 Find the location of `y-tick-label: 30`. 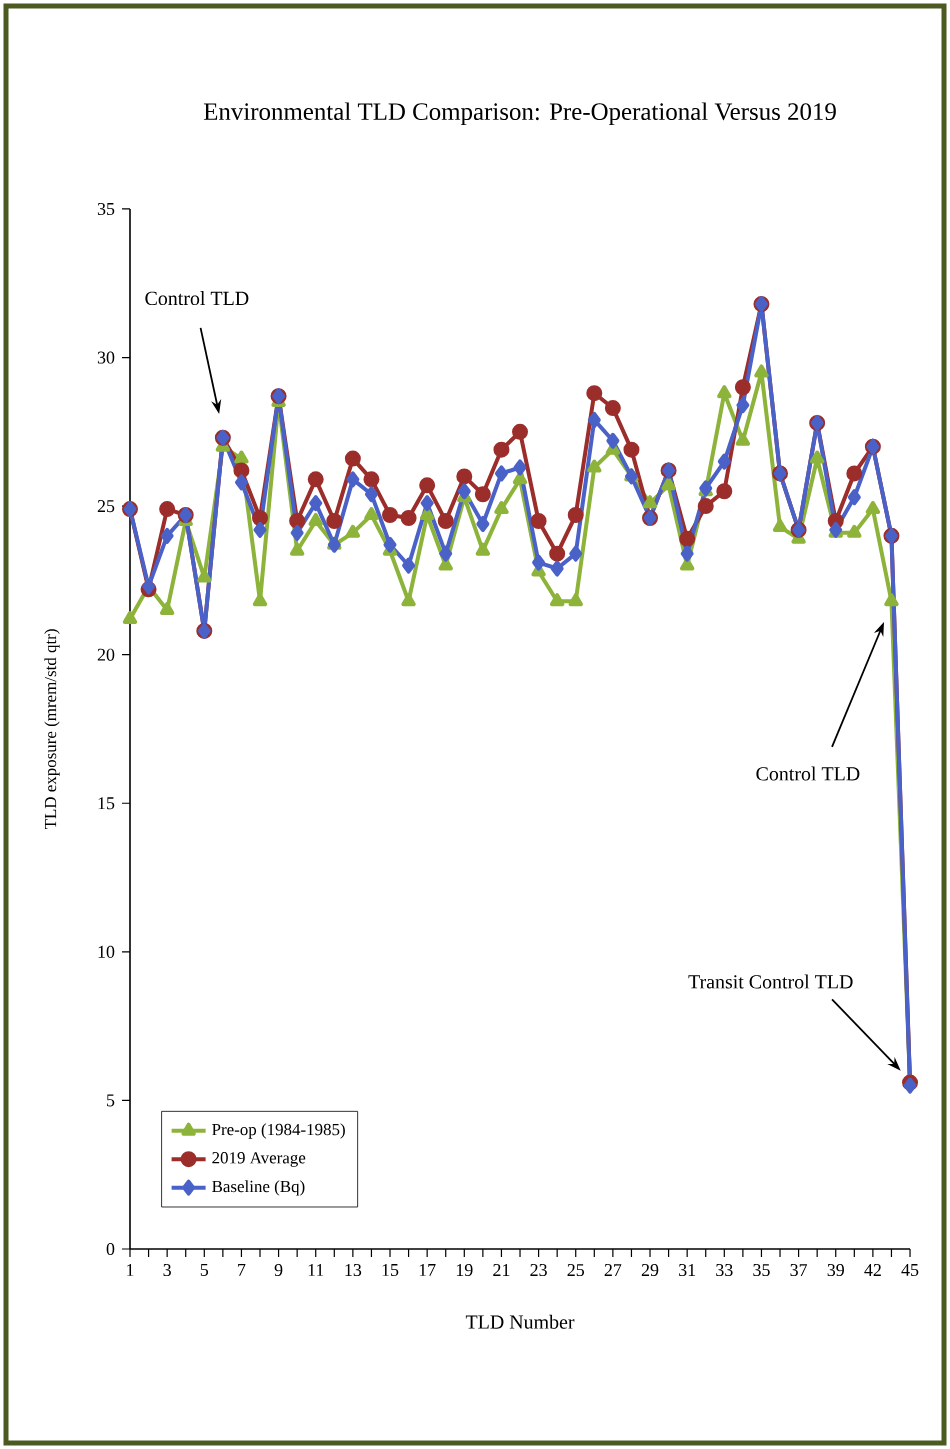

y-tick-label: 30 is located at coordinates (106, 357).